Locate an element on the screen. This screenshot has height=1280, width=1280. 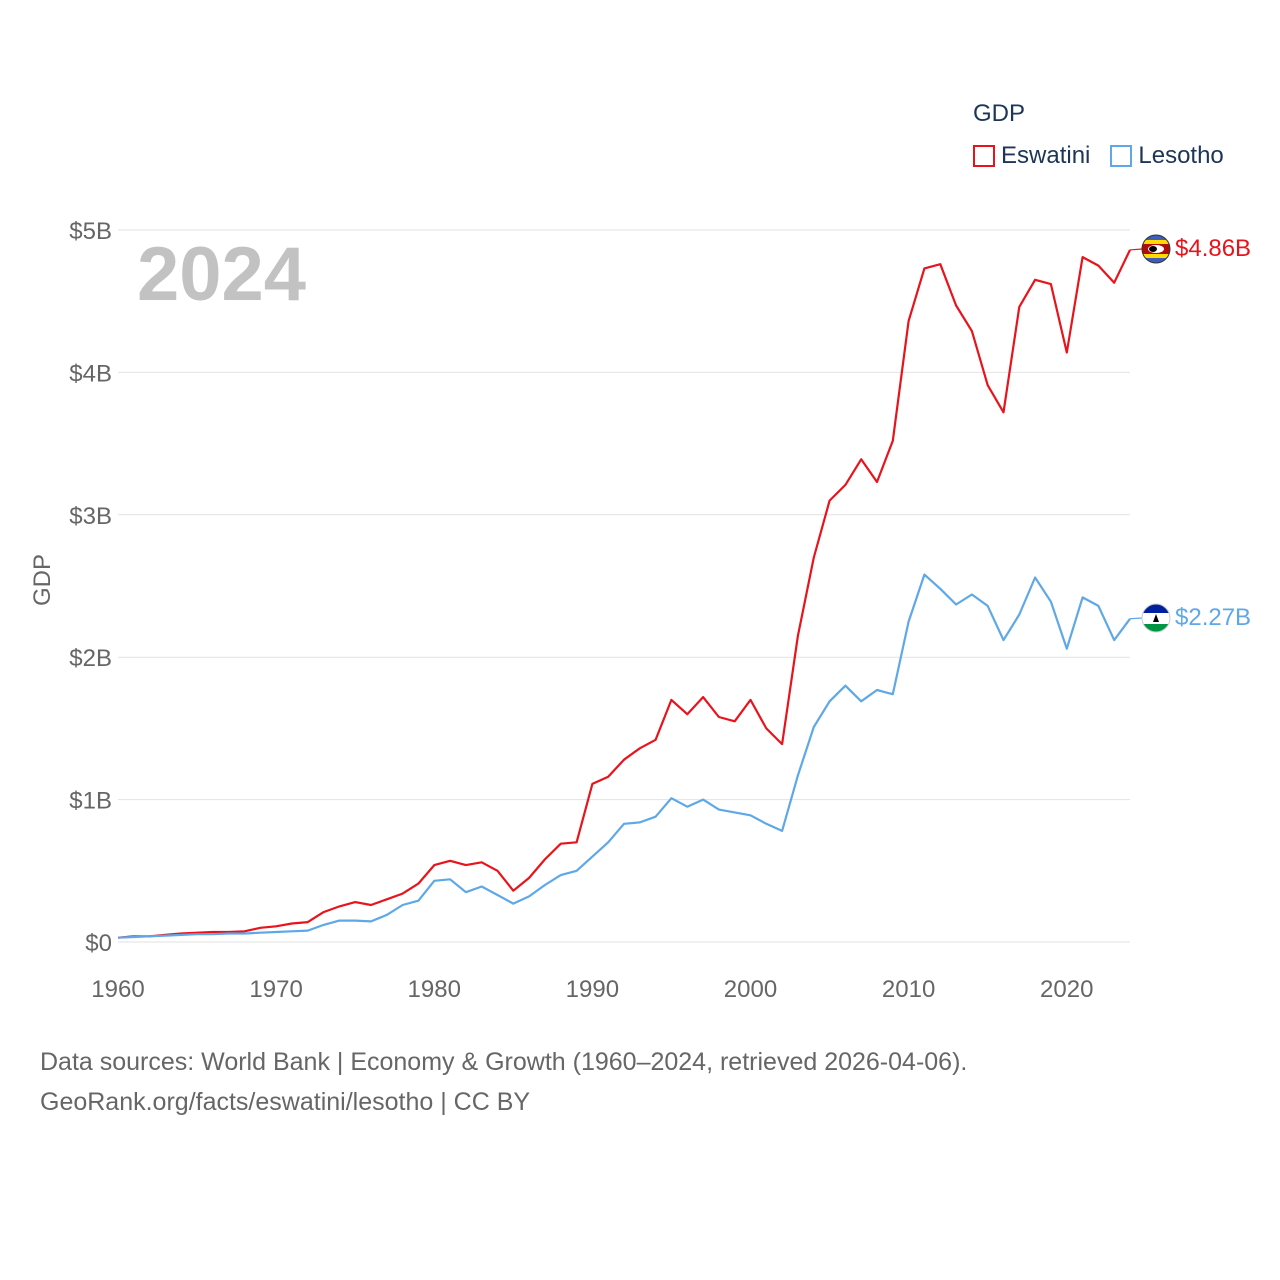
x-tick-label: 2000 is located at coordinates (750, 989).